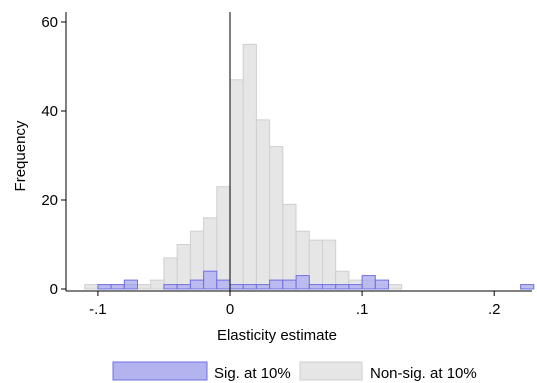 This screenshot has width=537, height=383. I want to click on y-tick-label: 40, so click(49, 111).